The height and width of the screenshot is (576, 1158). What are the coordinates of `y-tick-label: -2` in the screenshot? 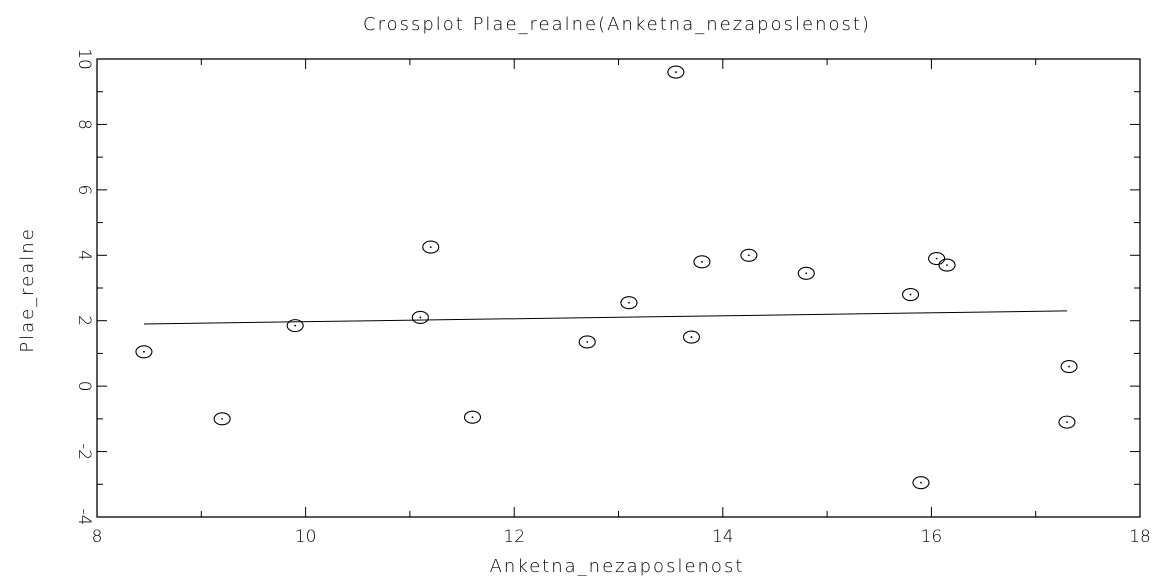 It's located at (84, 451).